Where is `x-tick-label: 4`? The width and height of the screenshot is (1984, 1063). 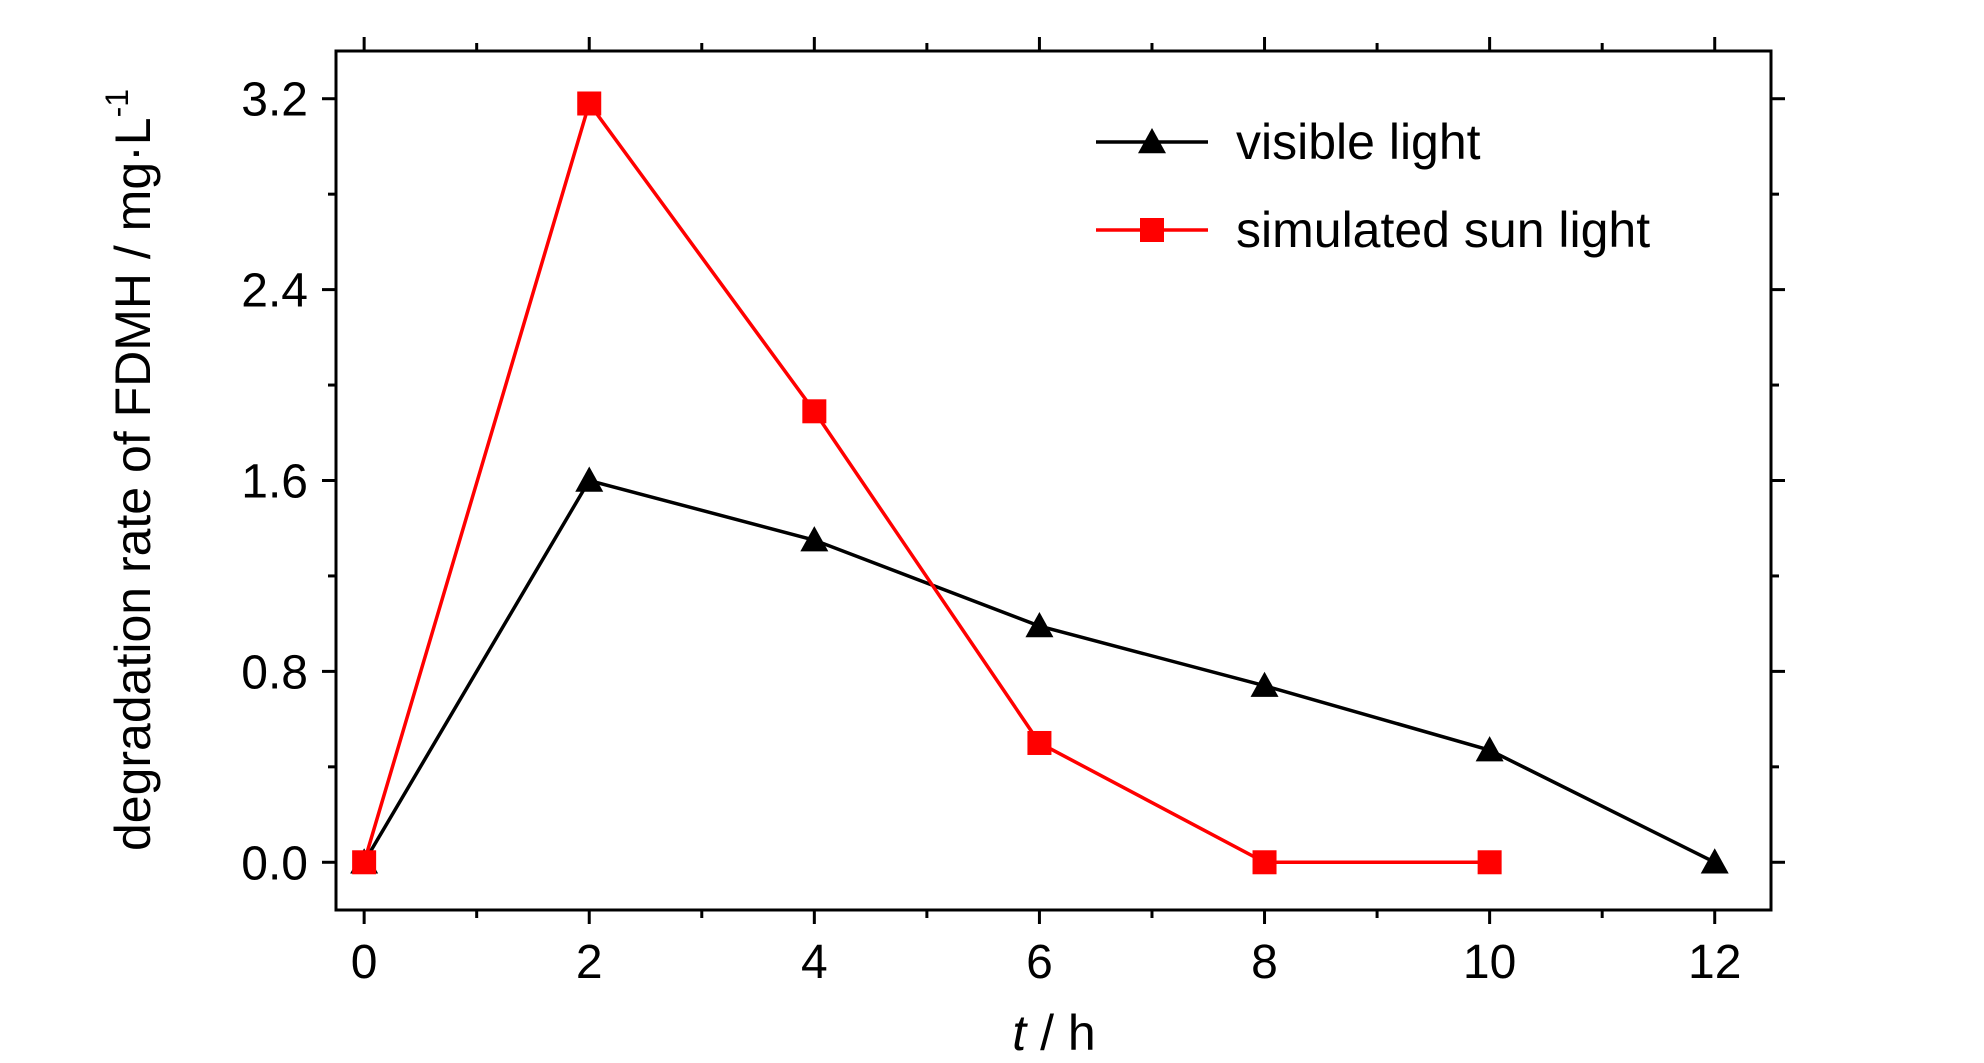
x-tick-label: 4 is located at coordinates (814, 962).